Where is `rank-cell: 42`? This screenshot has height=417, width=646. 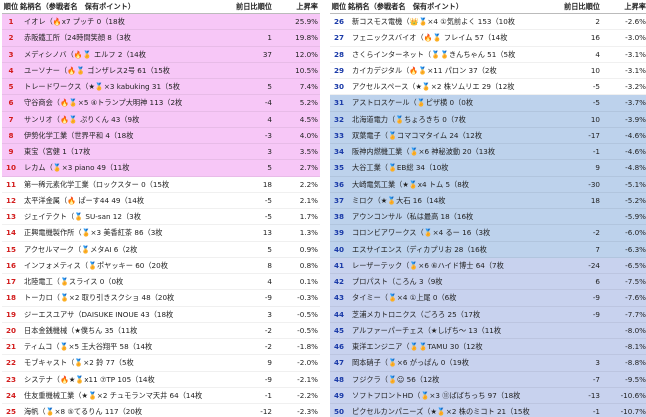
rank-cell: 42 is located at coordinates (338, 281).